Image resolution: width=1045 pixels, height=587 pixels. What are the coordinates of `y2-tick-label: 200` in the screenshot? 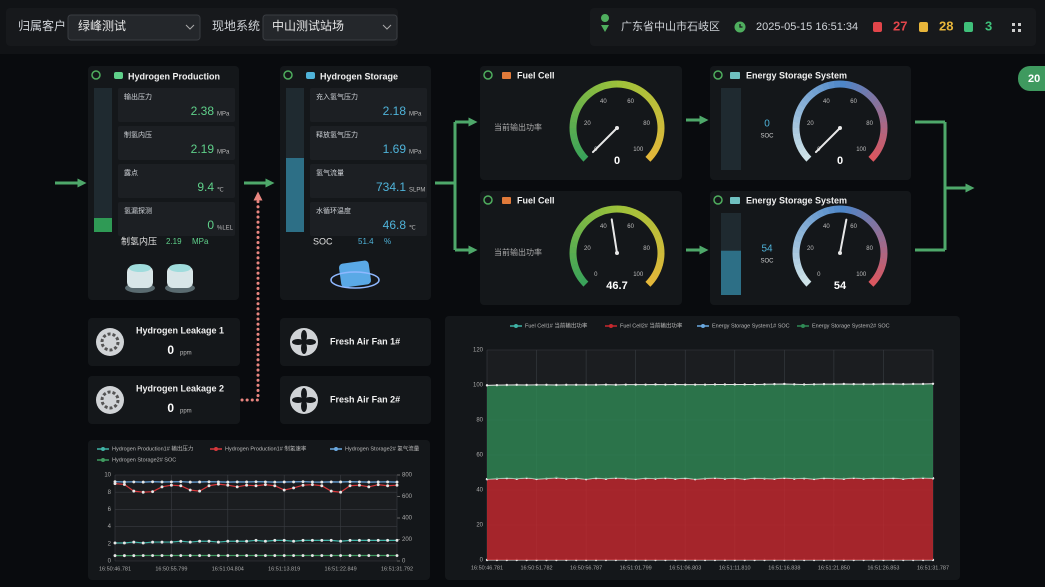 It's located at (407, 540).